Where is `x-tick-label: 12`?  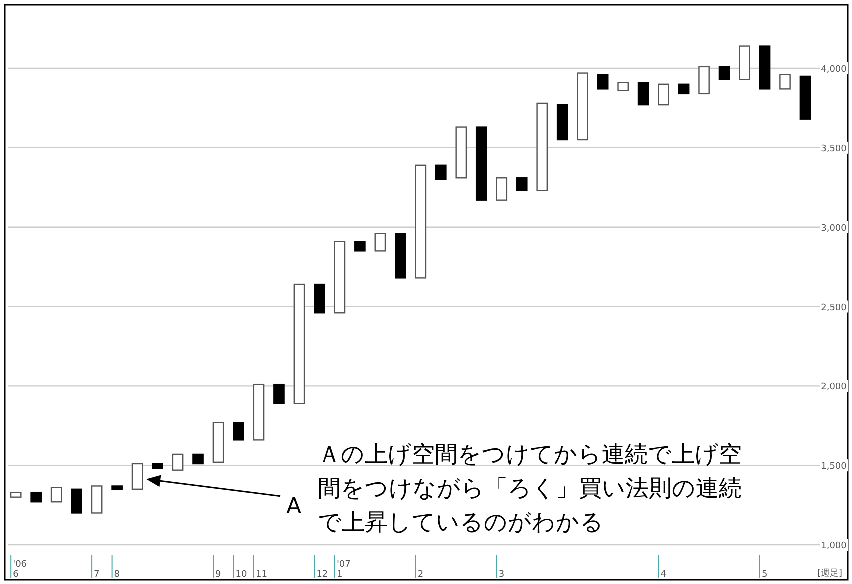
x-tick-label: 12 is located at coordinates (322, 575).